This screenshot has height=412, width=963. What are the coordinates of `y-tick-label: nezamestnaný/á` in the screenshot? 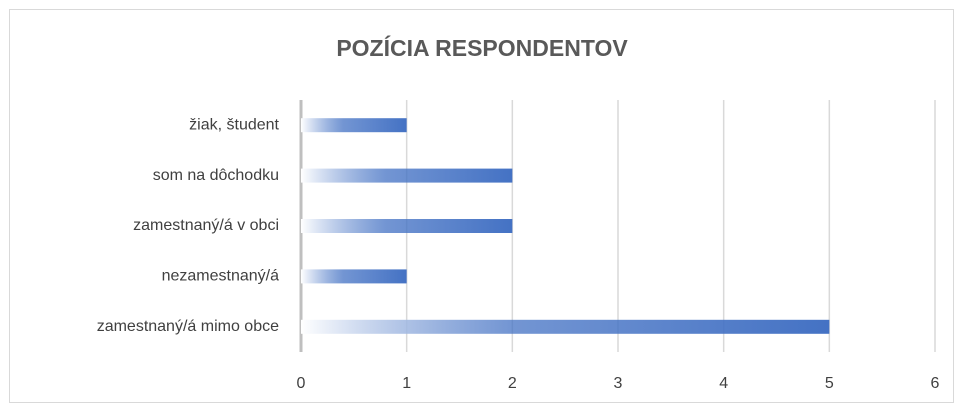 It's located at (221, 276).